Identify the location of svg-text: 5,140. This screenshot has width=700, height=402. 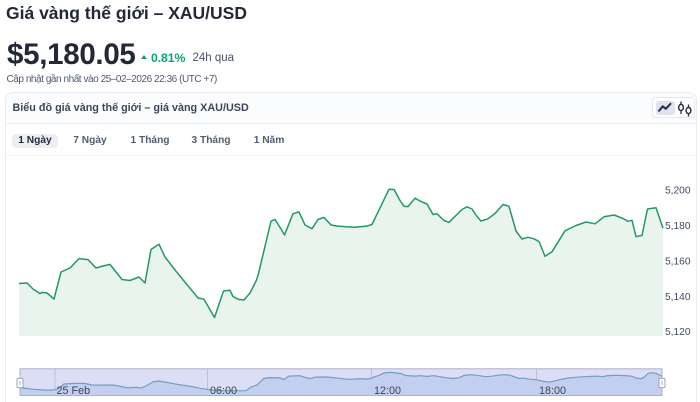
(678, 297).